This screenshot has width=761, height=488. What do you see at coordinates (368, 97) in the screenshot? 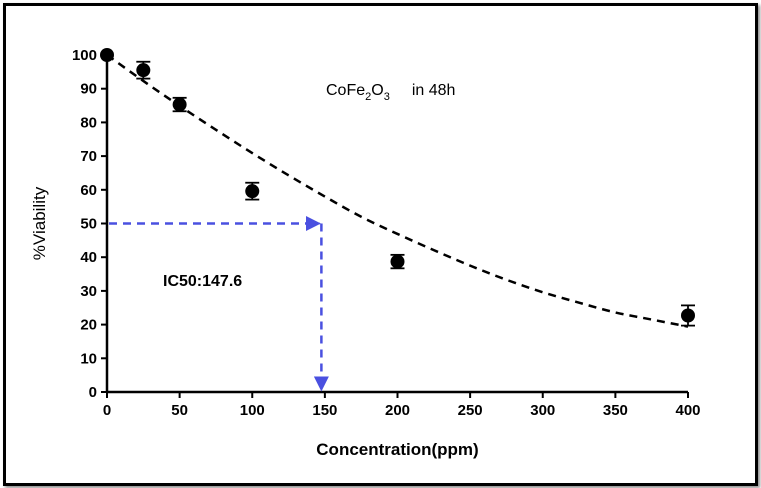
I see `compound-subscript-1: 2` at bounding box center [368, 97].